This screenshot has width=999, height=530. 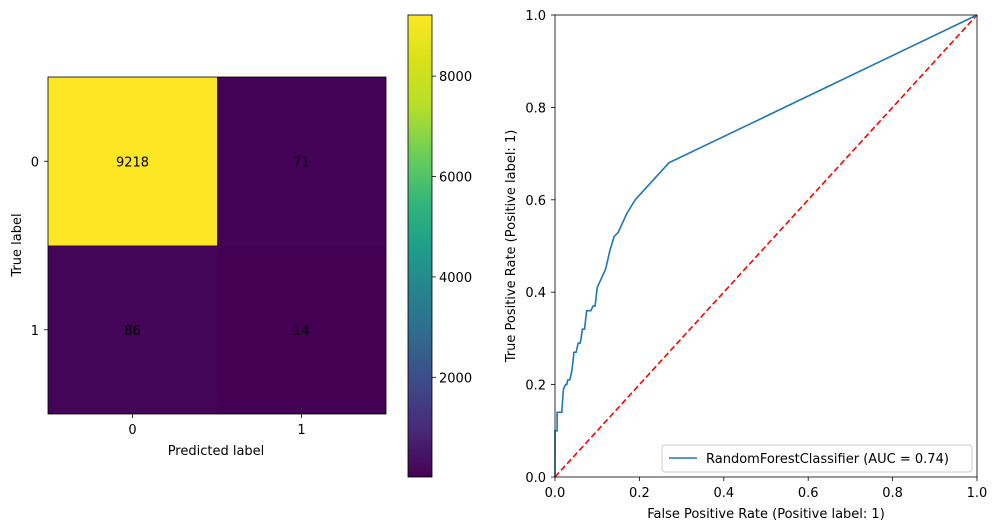 I want to click on roc-y-axis-label: True Positive Rate (Positive label: 1), so click(x=511, y=247).